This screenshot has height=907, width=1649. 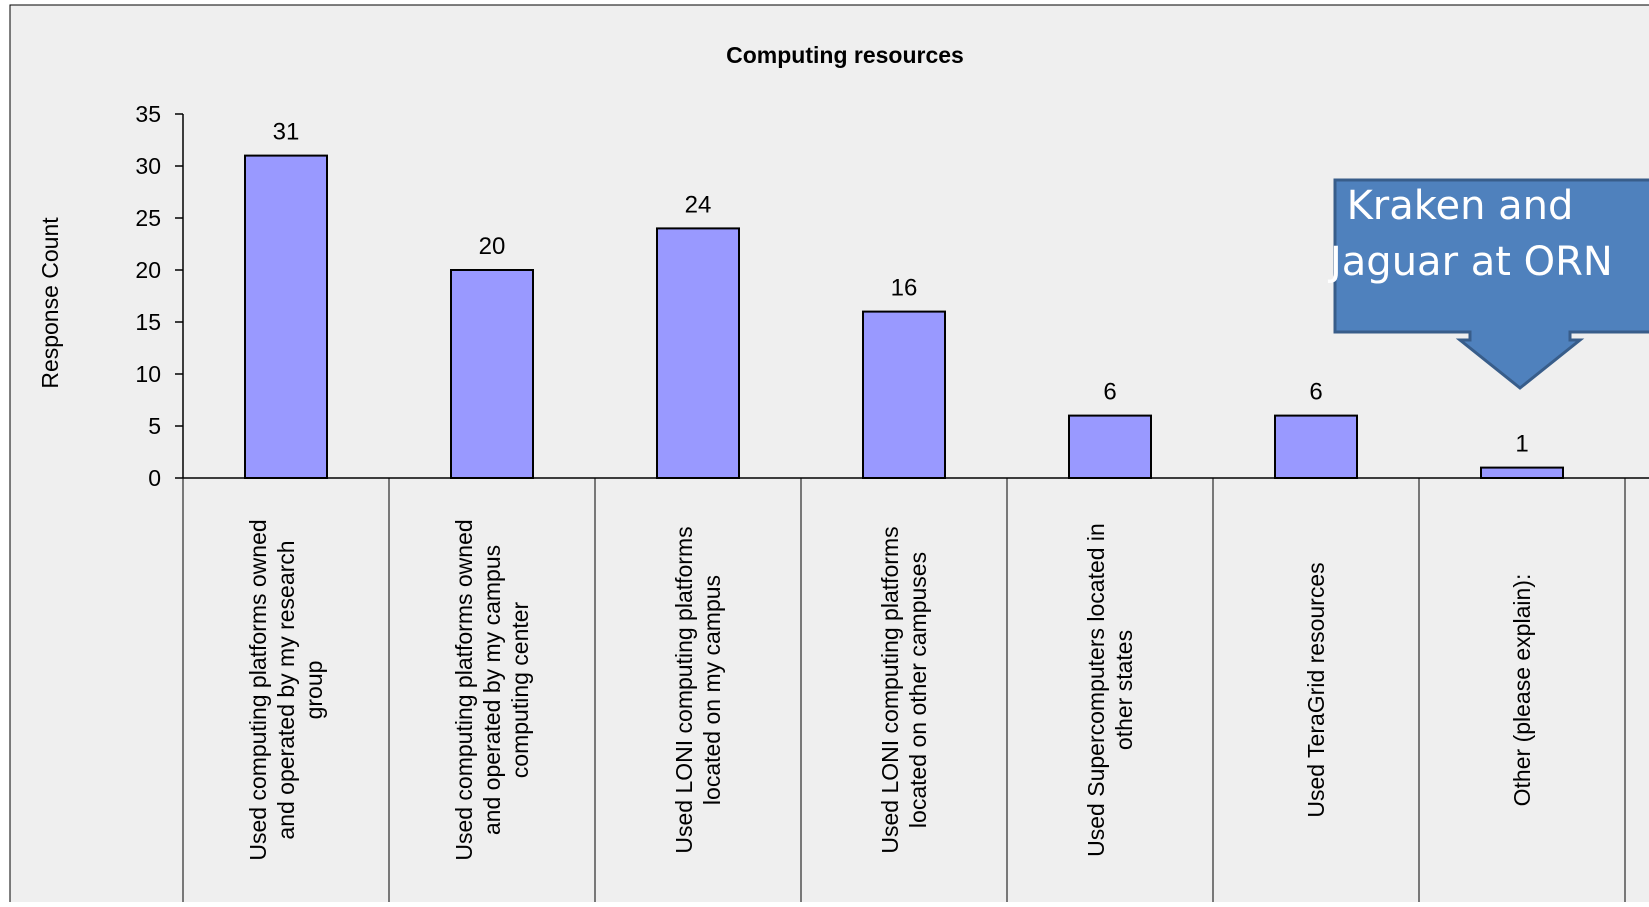 I want to click on x-tick-label-line: located on other campuses, so click(x=918, y=690).